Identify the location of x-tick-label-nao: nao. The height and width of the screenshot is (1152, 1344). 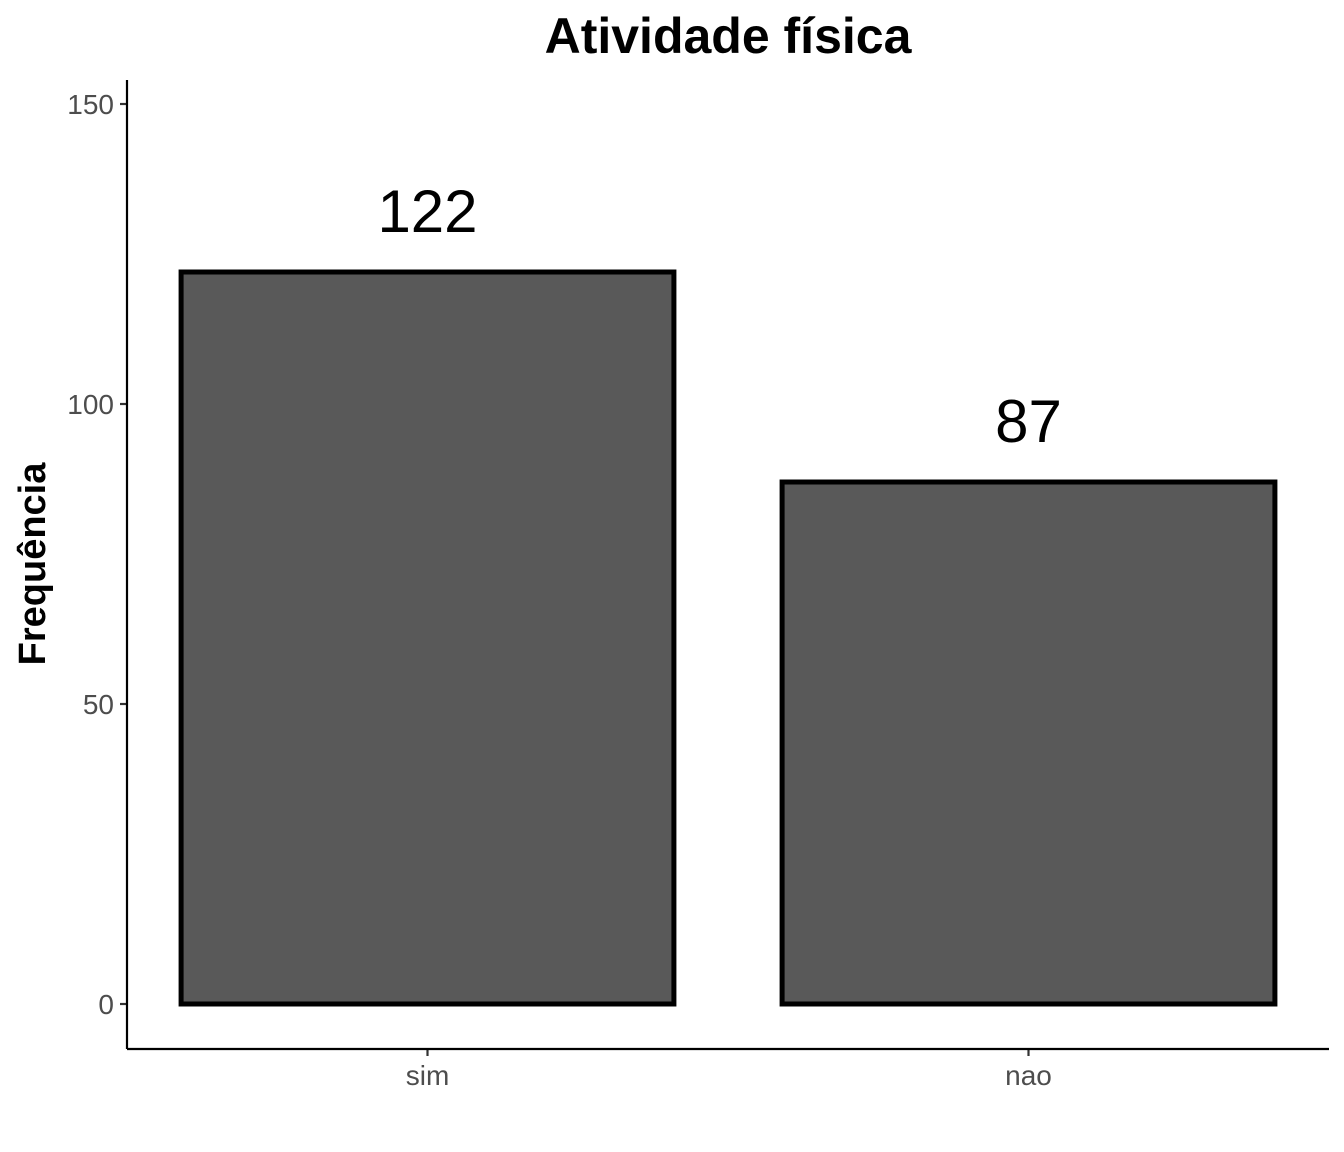
(1028, 1075).